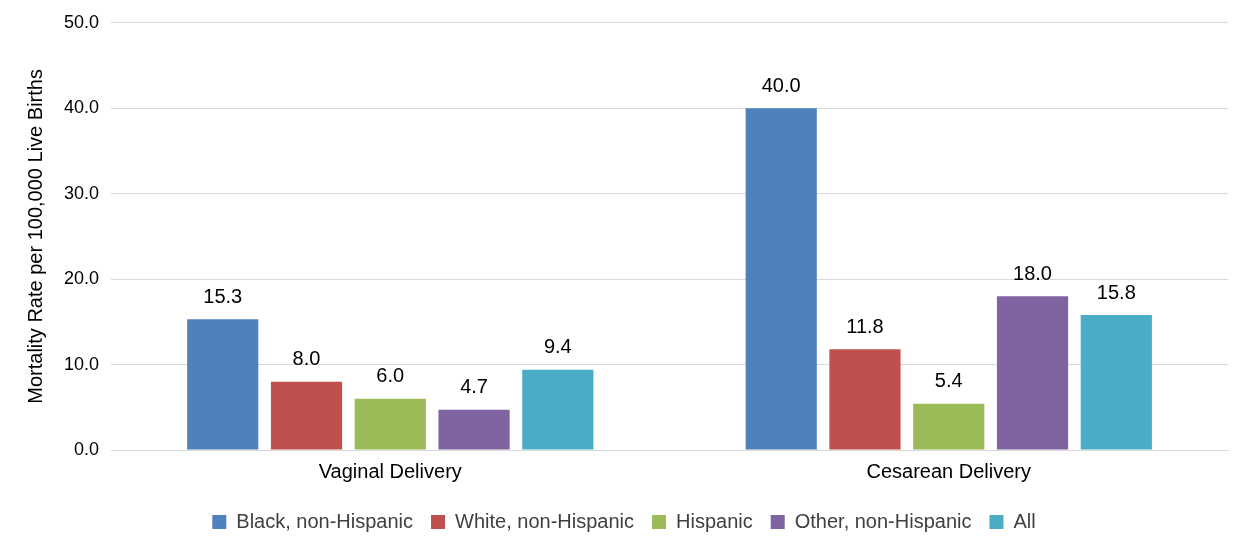 The width and height of the screenshot is (1248, 552). What do you see at coordinates (81, 21) in the screenshot?
I see `y-tick-label: 50.0` at bounding box center [81, 21].